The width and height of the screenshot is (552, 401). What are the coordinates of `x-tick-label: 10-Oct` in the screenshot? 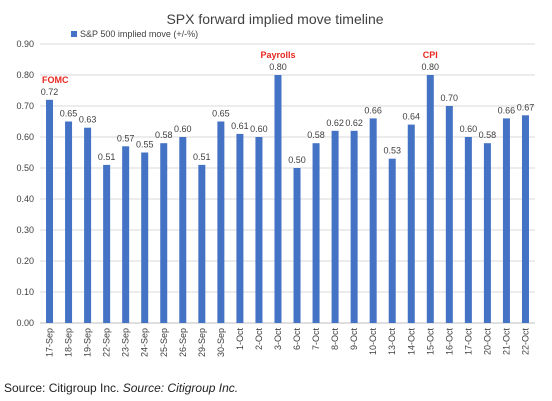 It's located at (373, 342).